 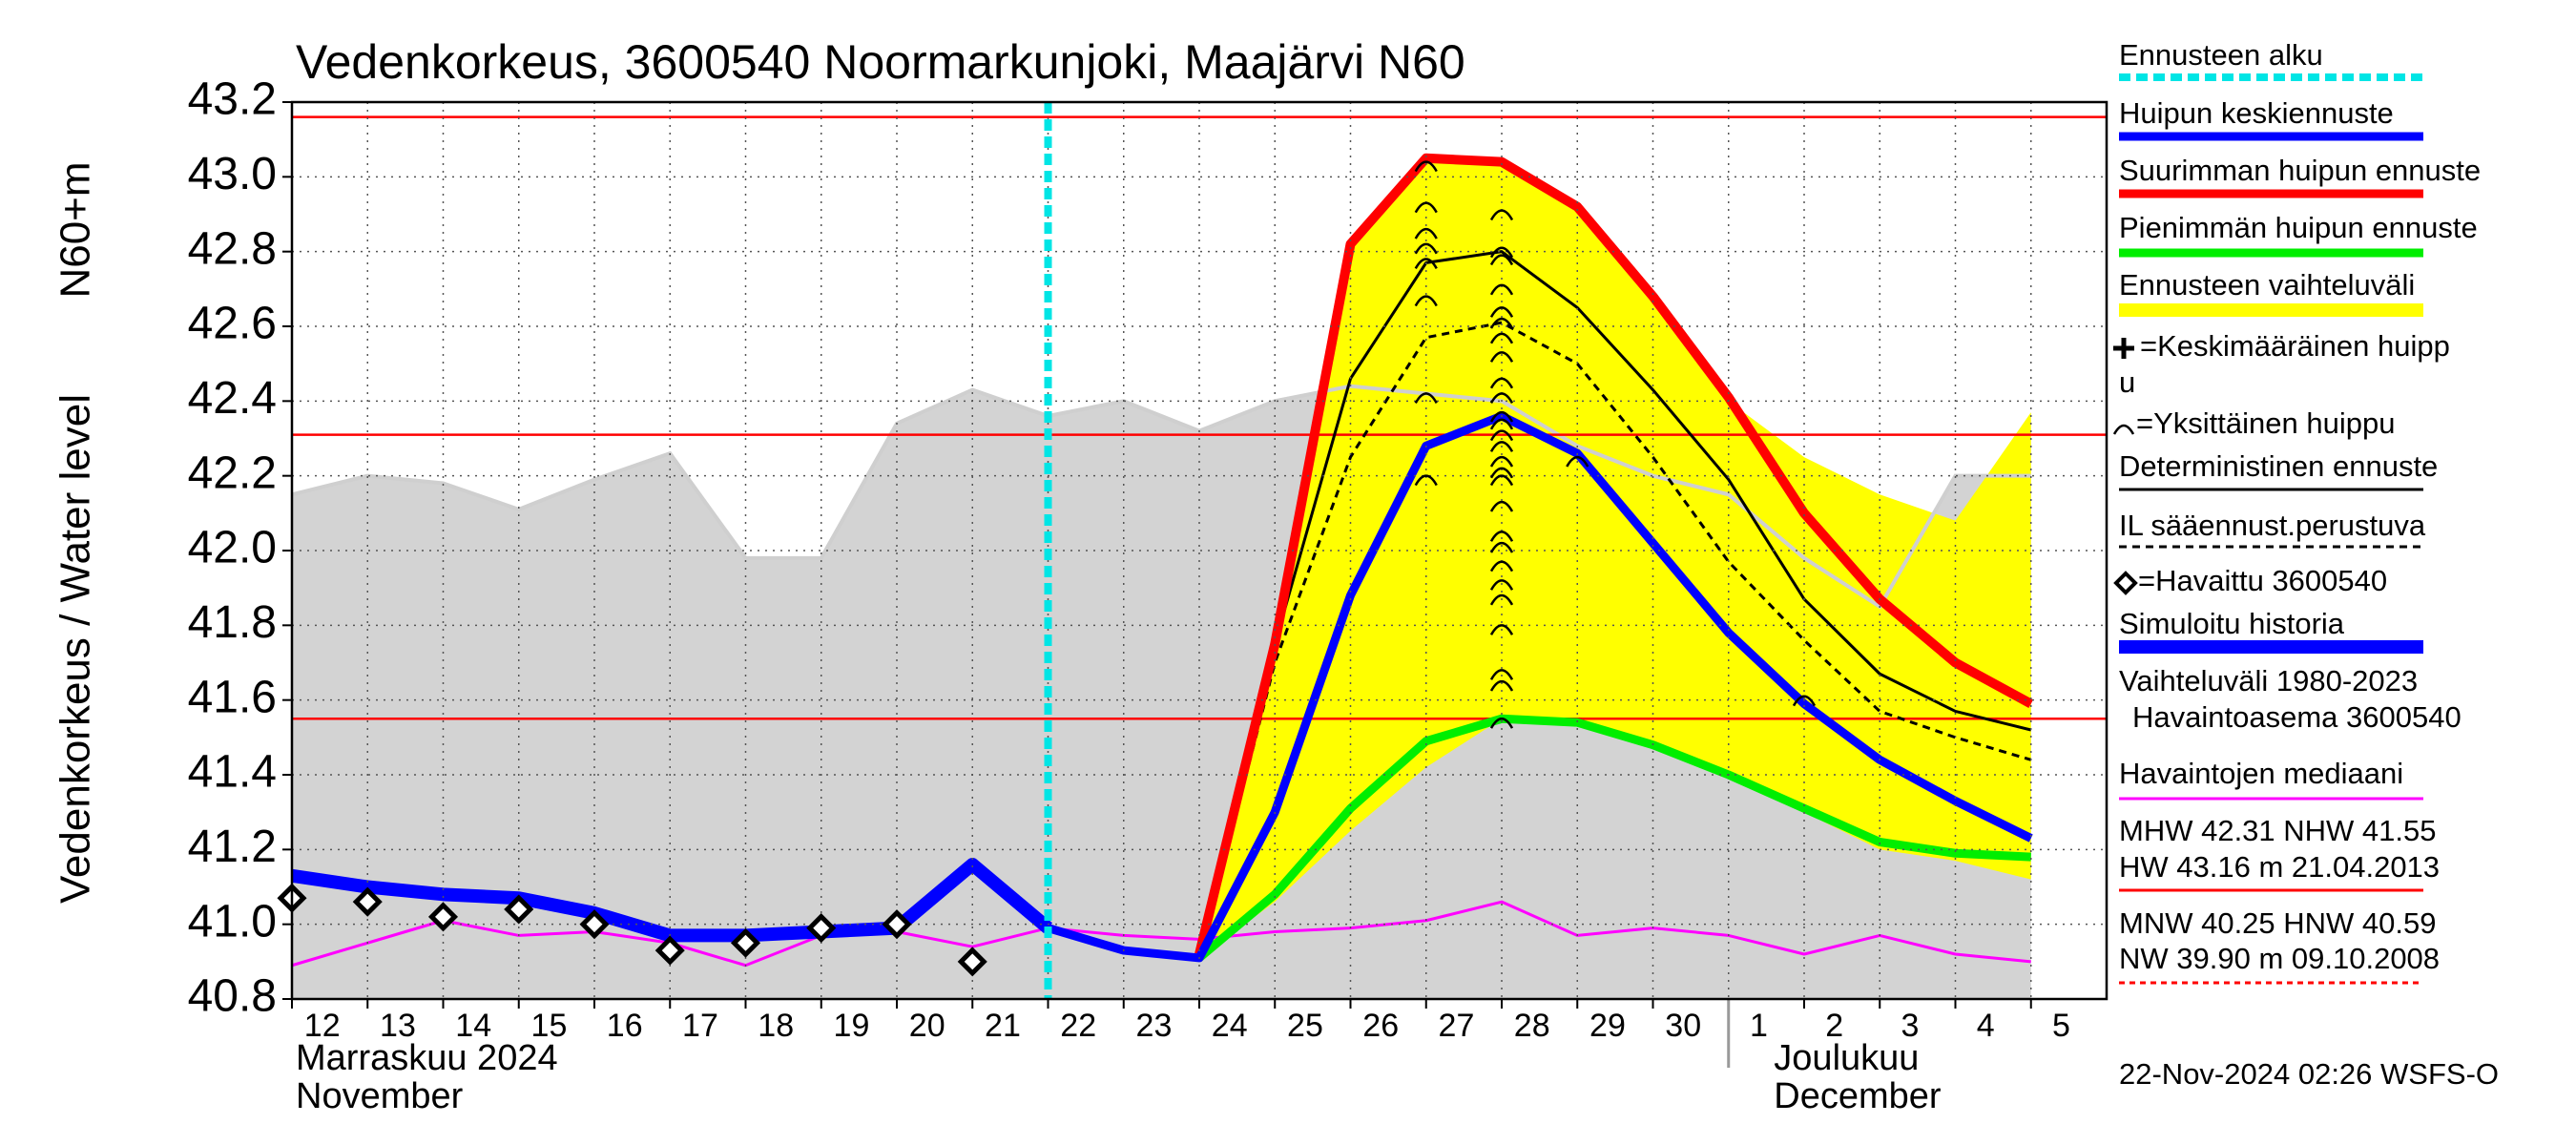 I want to click on legend-label: IL sääennust.perustuva, so click(x=2272, y=525).